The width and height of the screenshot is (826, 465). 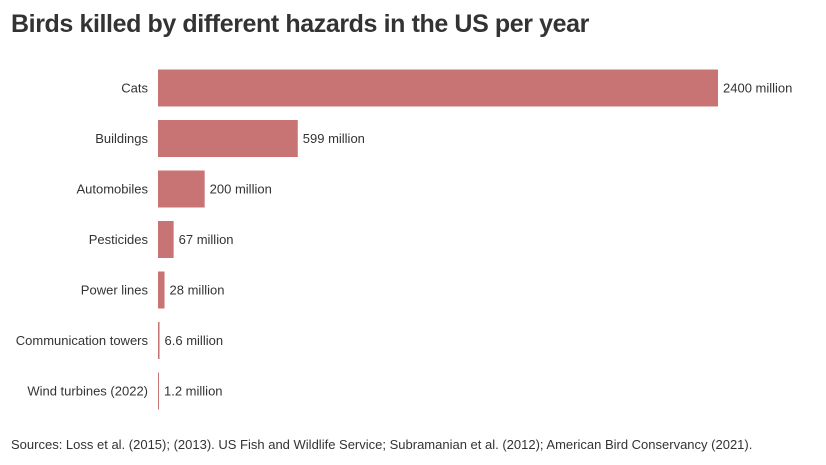 What do you see at coordinates (134, 88) in the screenshot?
I see `category-label: Cats` at bounding box center [134, 88].